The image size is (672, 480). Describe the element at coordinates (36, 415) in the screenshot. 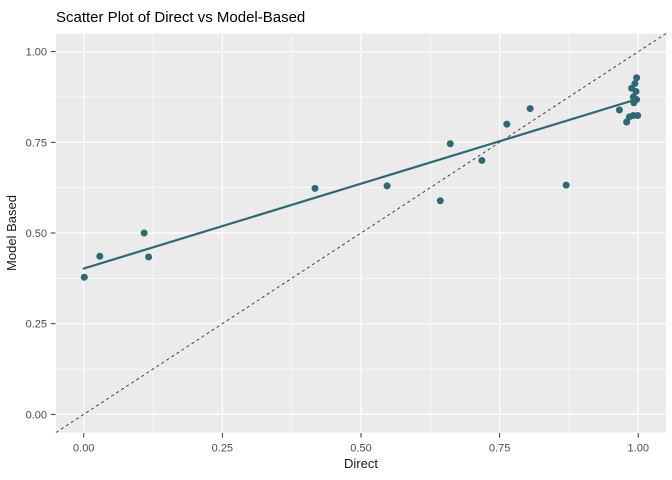

I see `y-axis-tick-label: 0.00` at that location.